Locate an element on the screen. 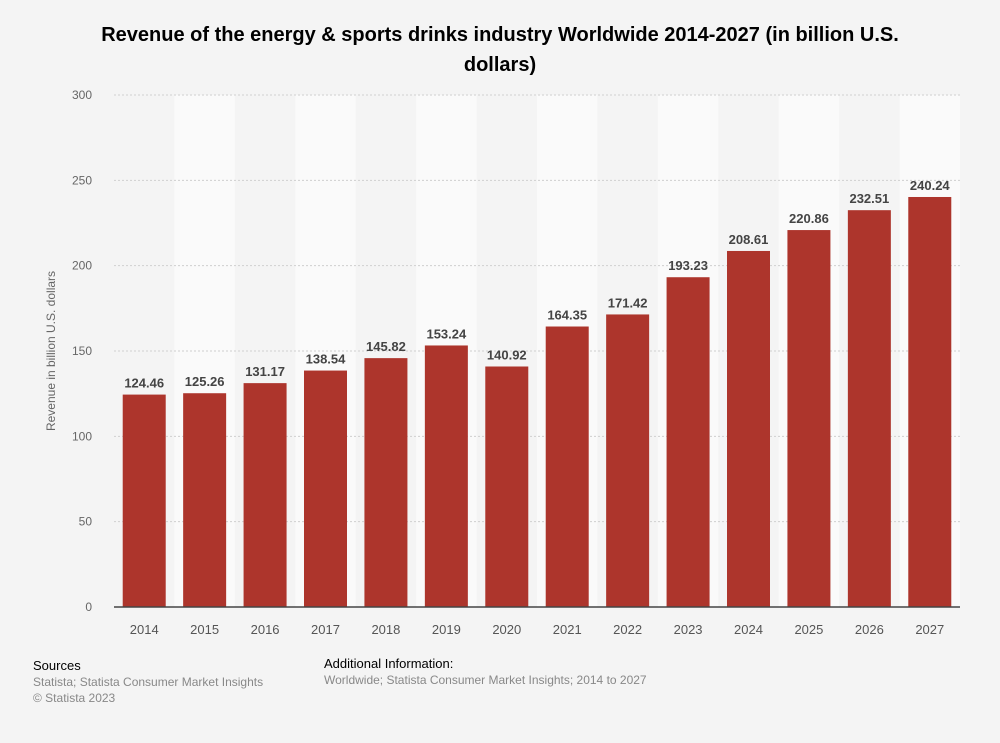 The height and width of the screenshot is (743, 1000). data-label: 171.42 is located at coordinates (628, 302).